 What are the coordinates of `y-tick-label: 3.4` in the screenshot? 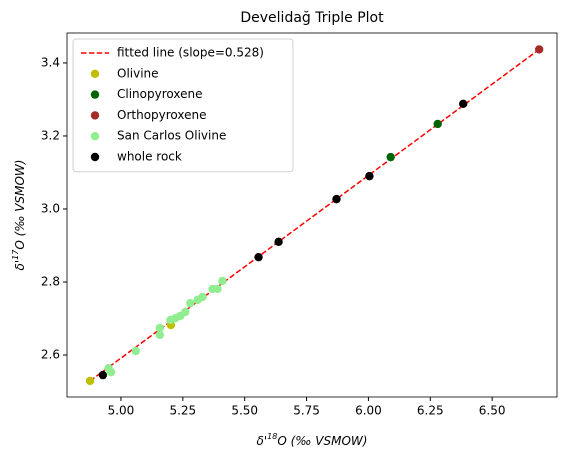 It's located at (50, 62).